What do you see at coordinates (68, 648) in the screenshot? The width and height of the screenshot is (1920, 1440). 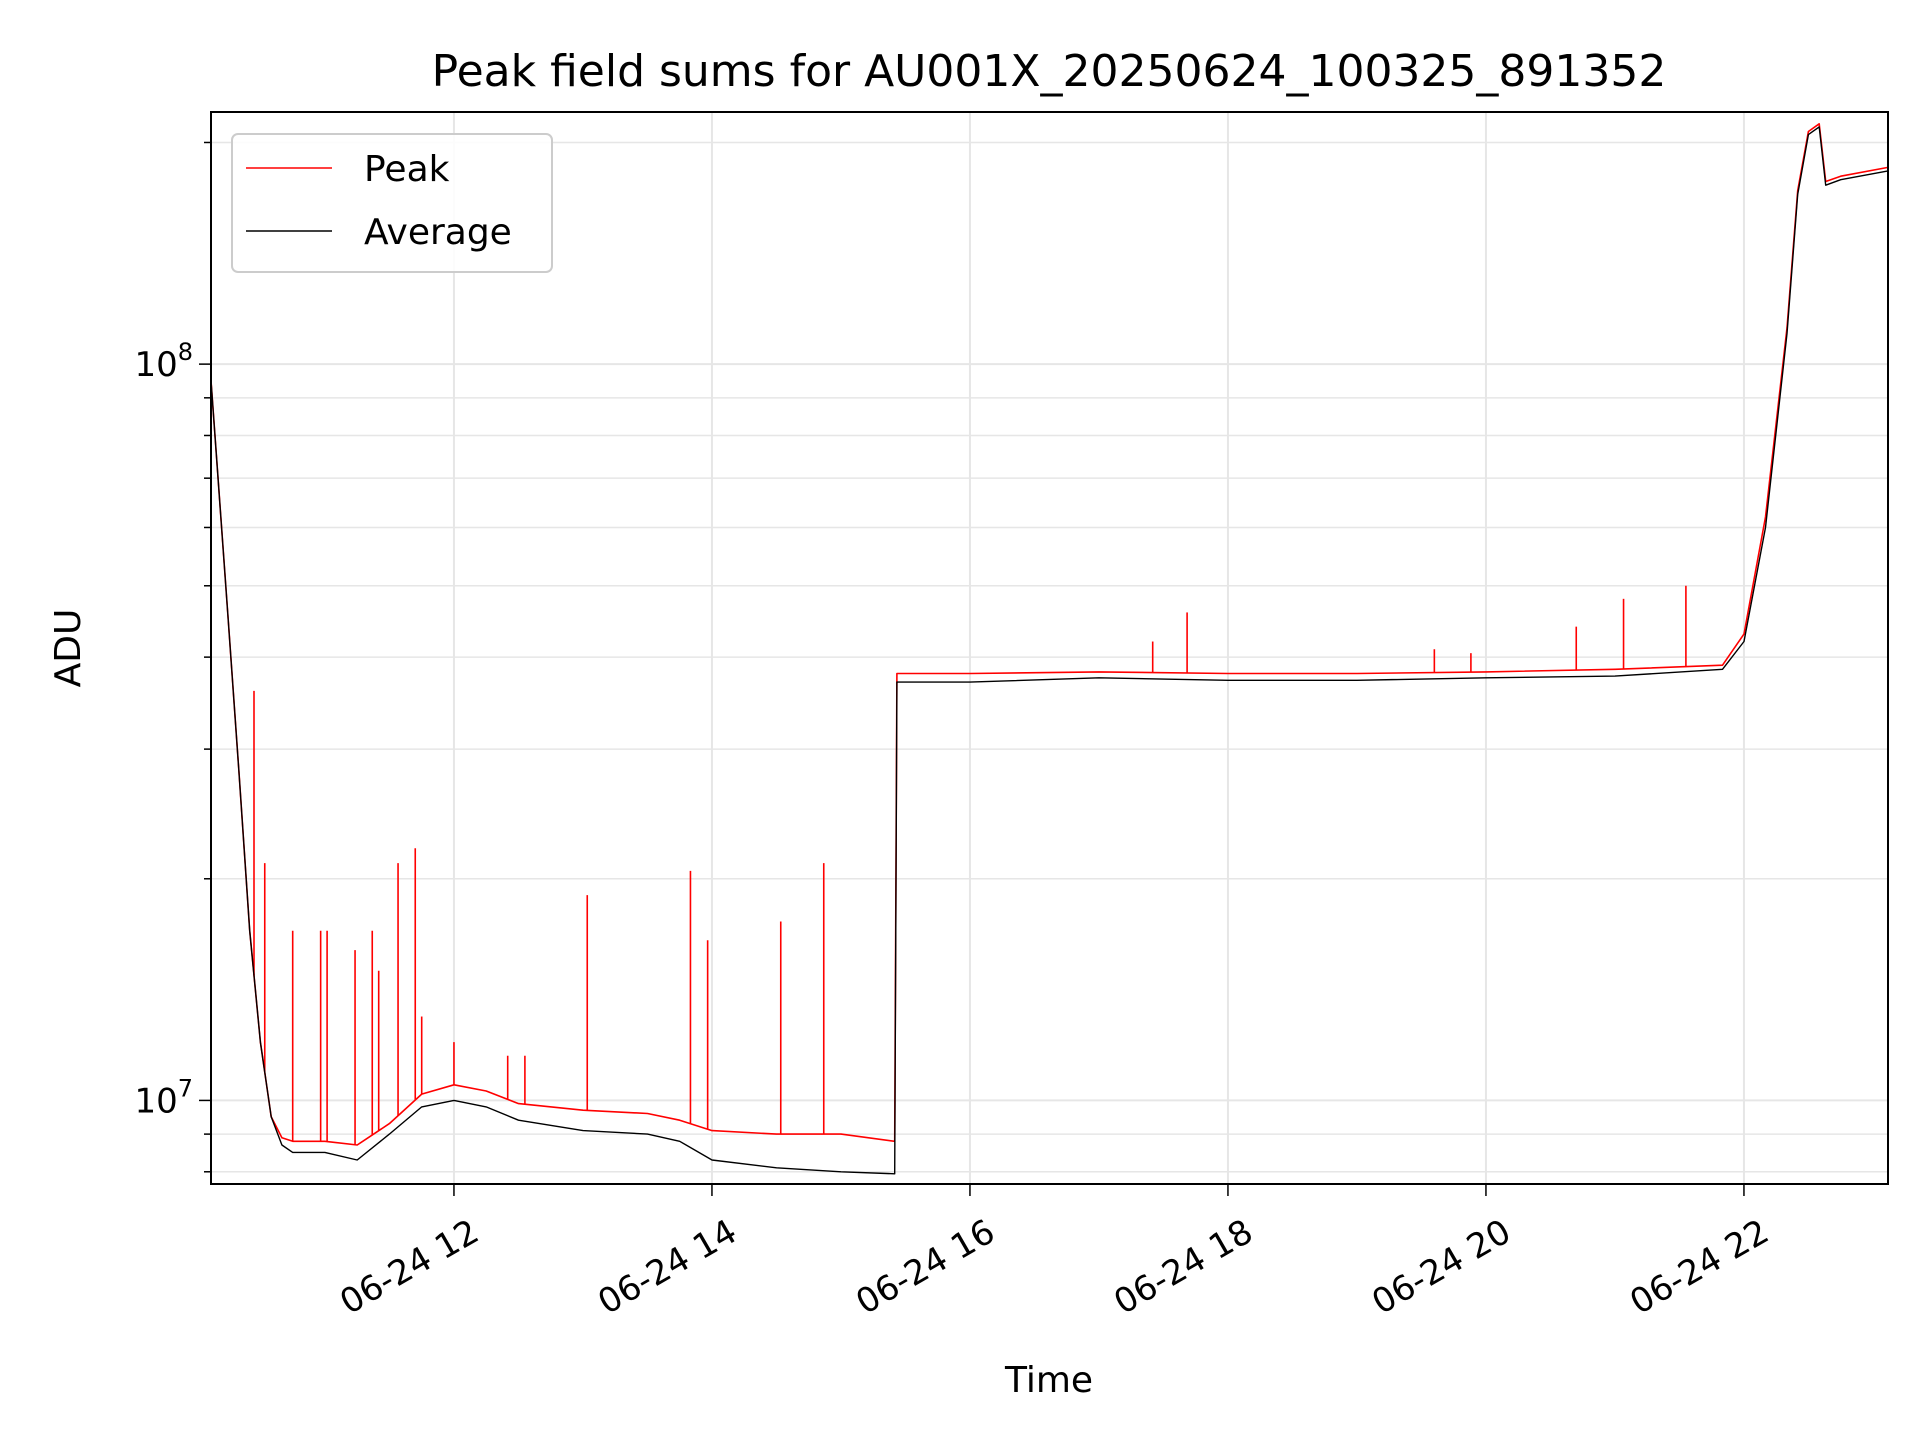 I see `y-axis-label: ADU` at bounding box center [68, 648].